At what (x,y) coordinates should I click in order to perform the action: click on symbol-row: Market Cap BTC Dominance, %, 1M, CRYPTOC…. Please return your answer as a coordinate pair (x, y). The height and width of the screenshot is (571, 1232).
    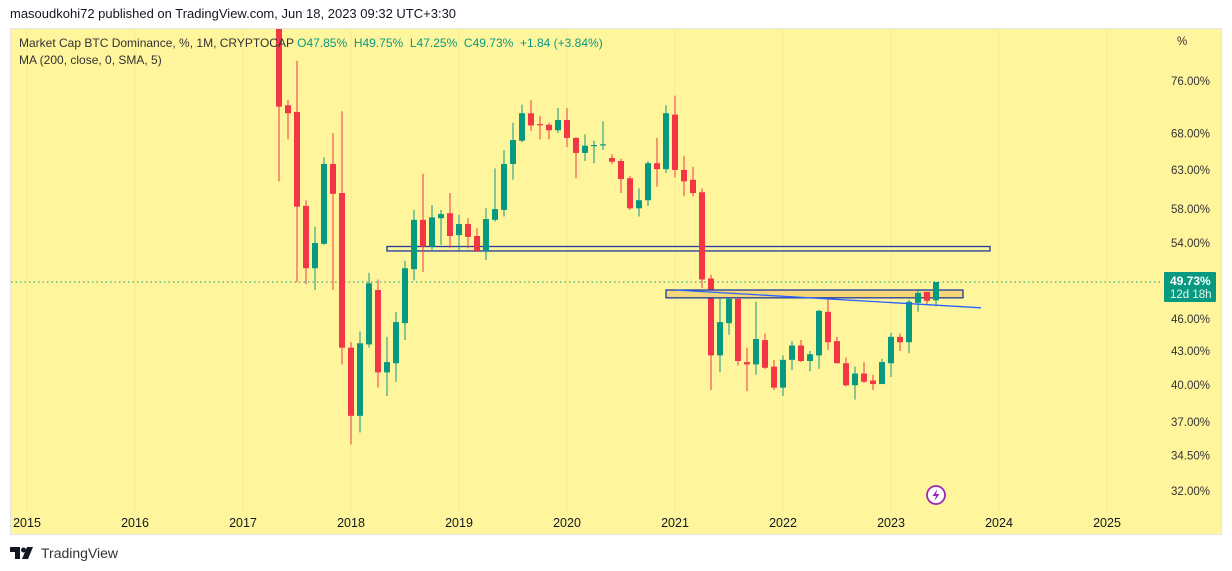
    Looking at the image, I should click on (311, 43).